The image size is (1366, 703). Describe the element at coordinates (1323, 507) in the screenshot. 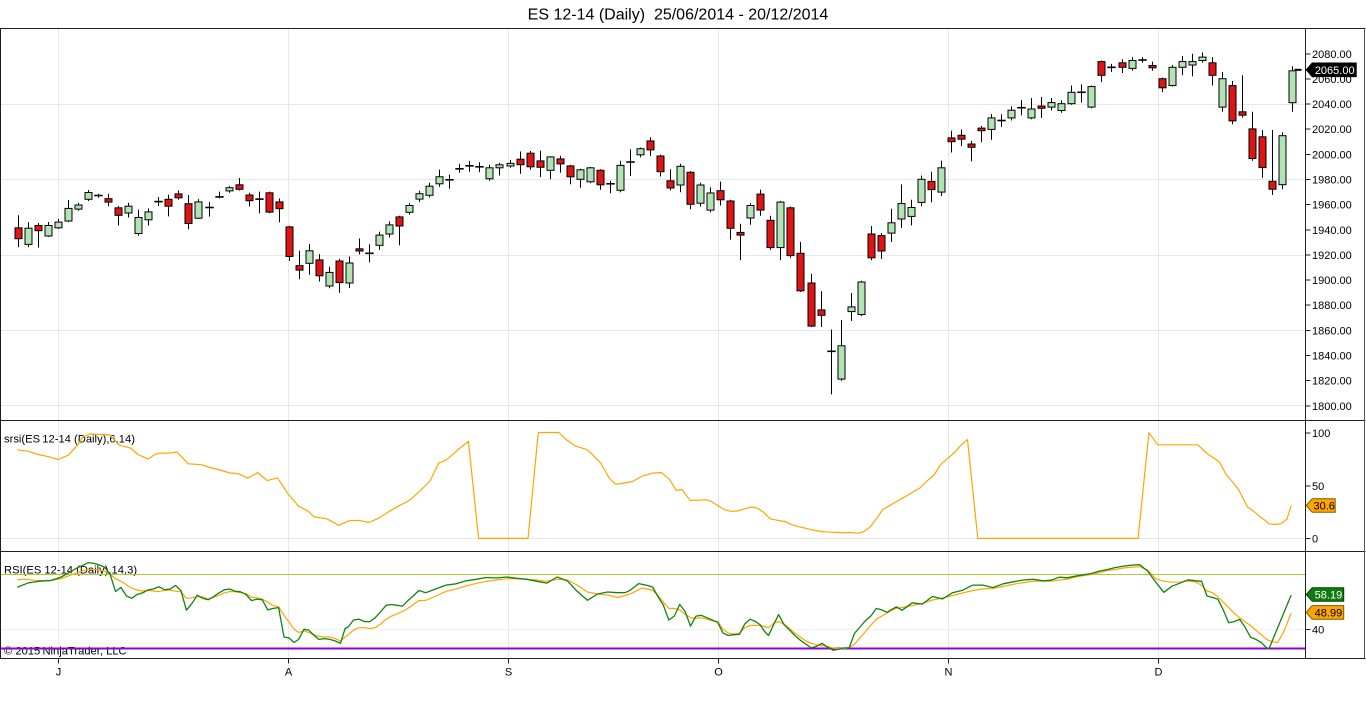

I see `svg-text: 30.6` at that location.